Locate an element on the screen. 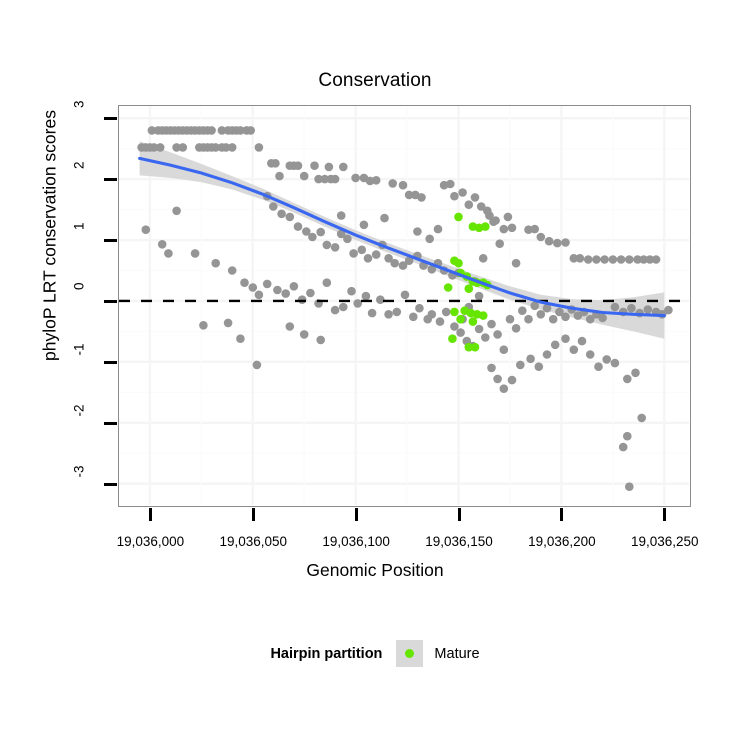 The width and height of the screenshot is (750, 750). y-tick-label: -3 is located at coordinates (79, 471).